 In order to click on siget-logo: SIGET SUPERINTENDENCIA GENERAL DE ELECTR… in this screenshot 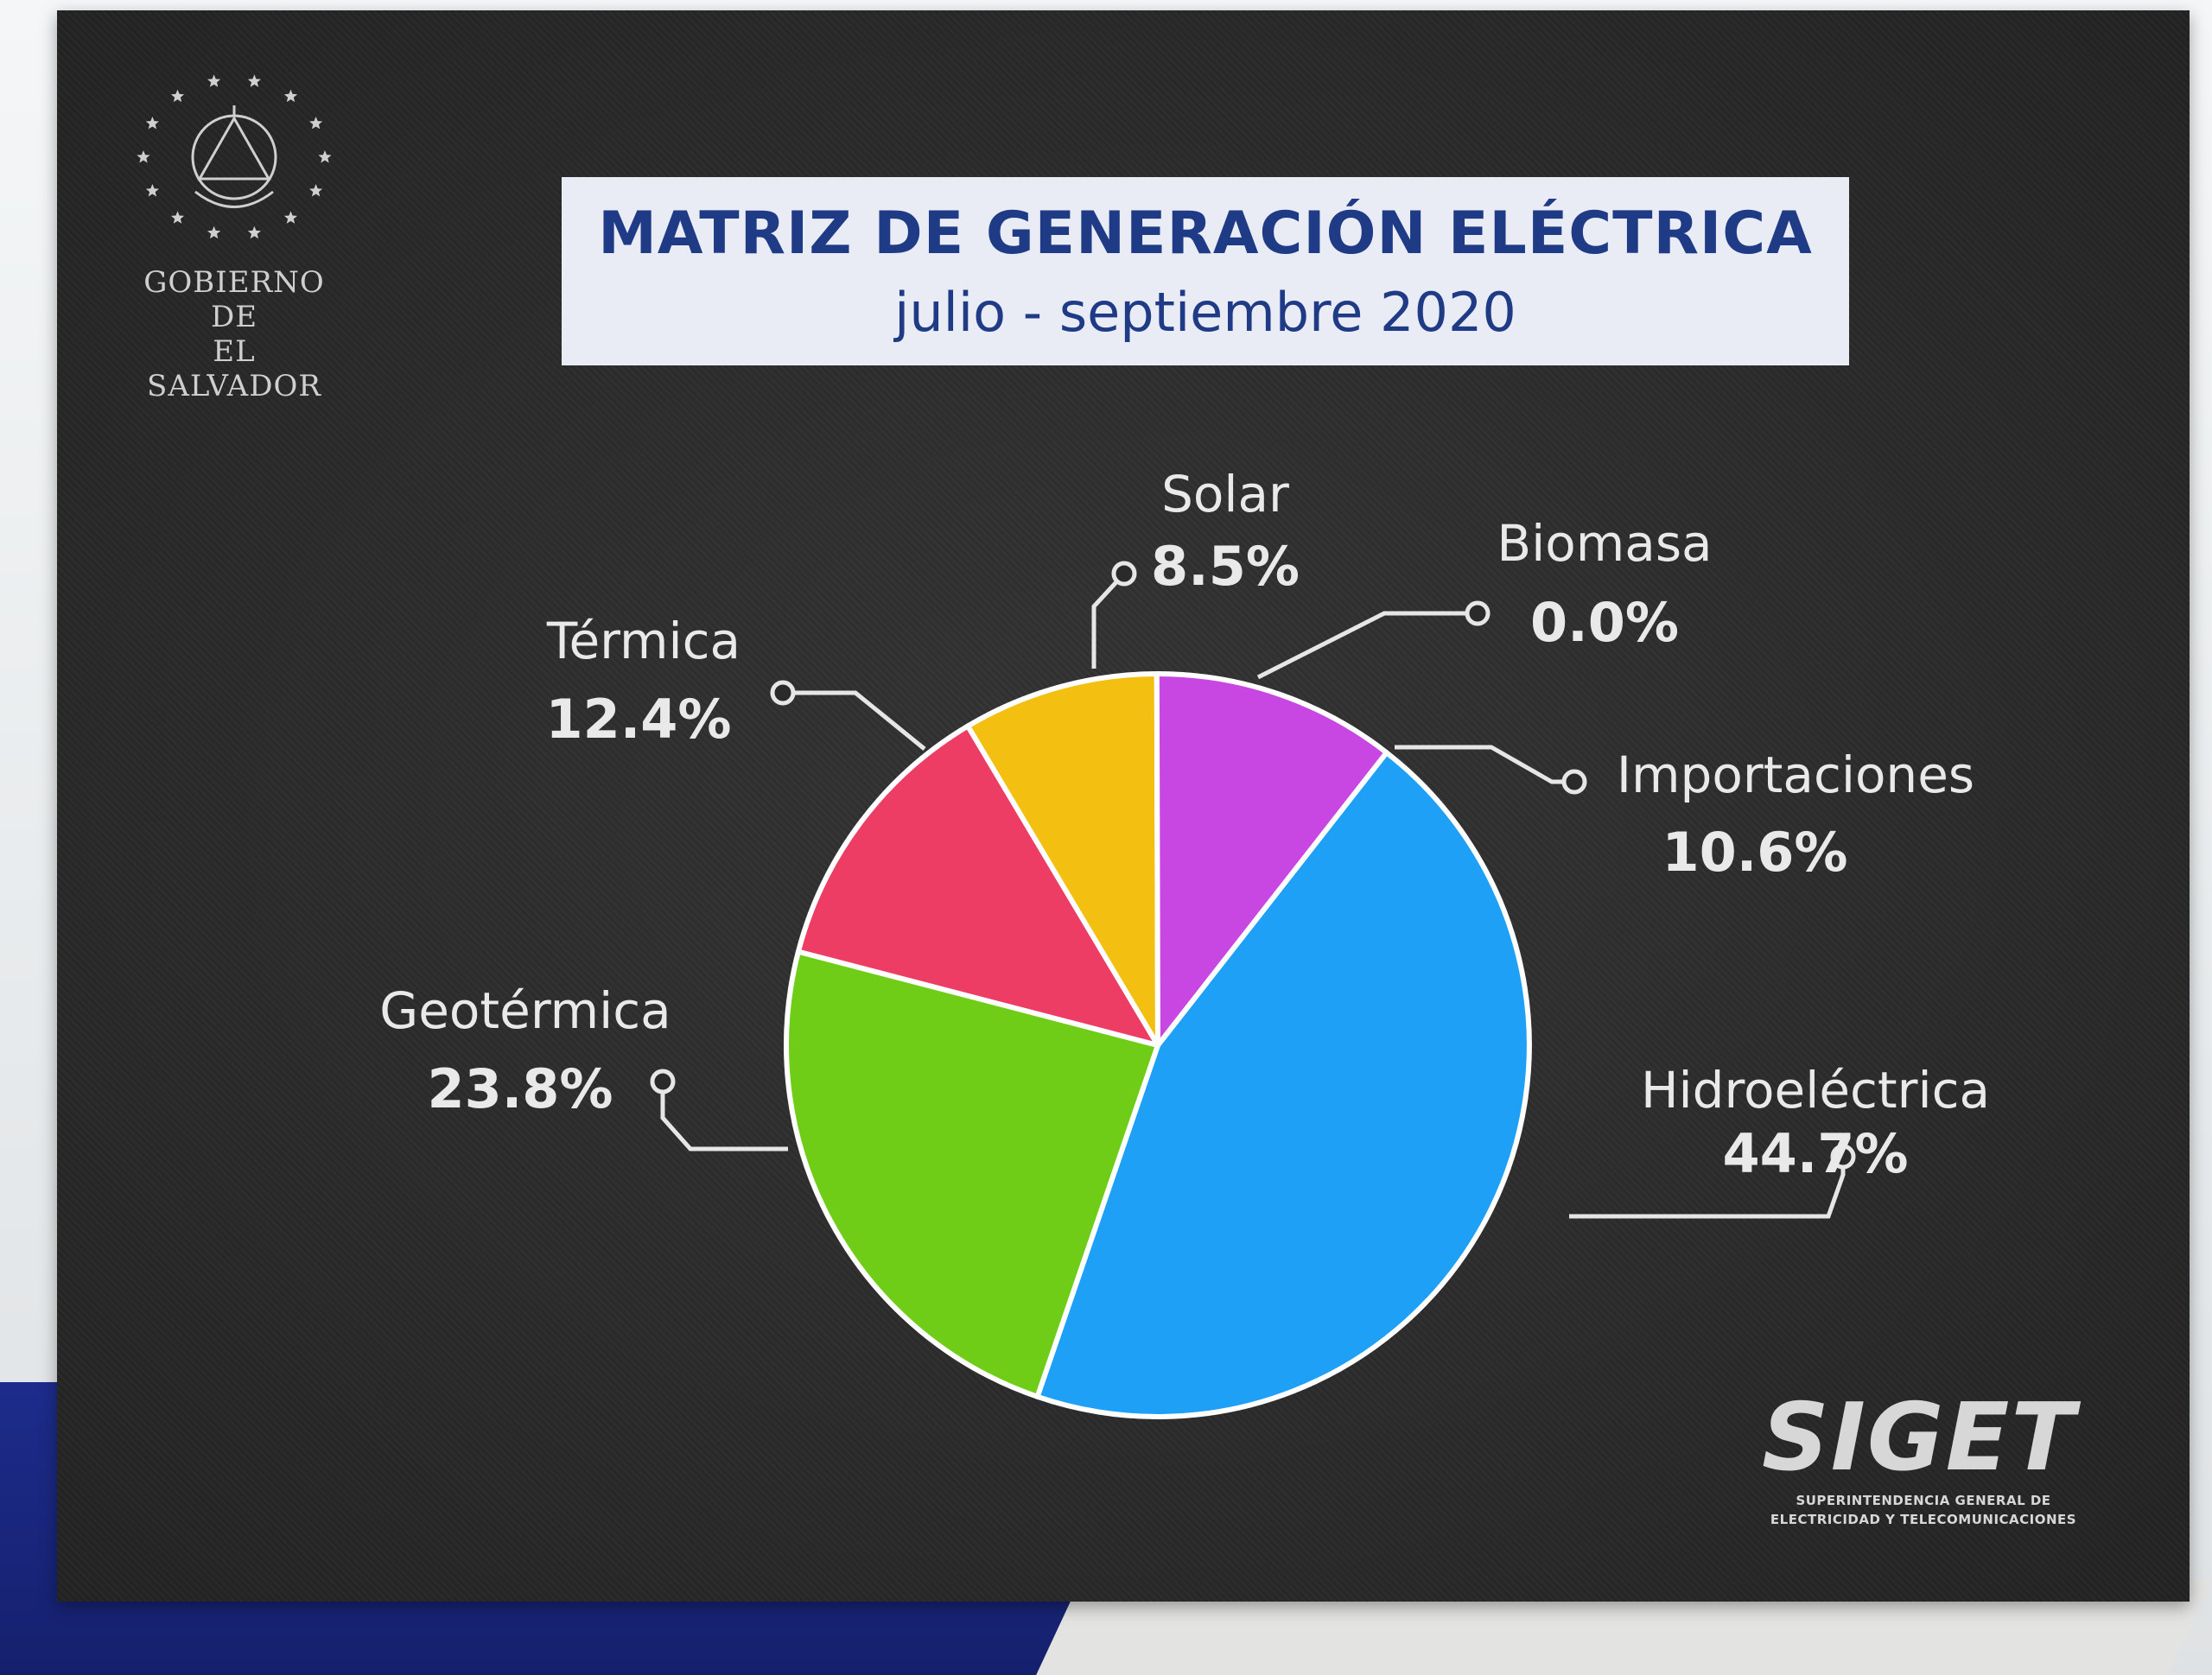, I will do `click(1932, 1461)`.